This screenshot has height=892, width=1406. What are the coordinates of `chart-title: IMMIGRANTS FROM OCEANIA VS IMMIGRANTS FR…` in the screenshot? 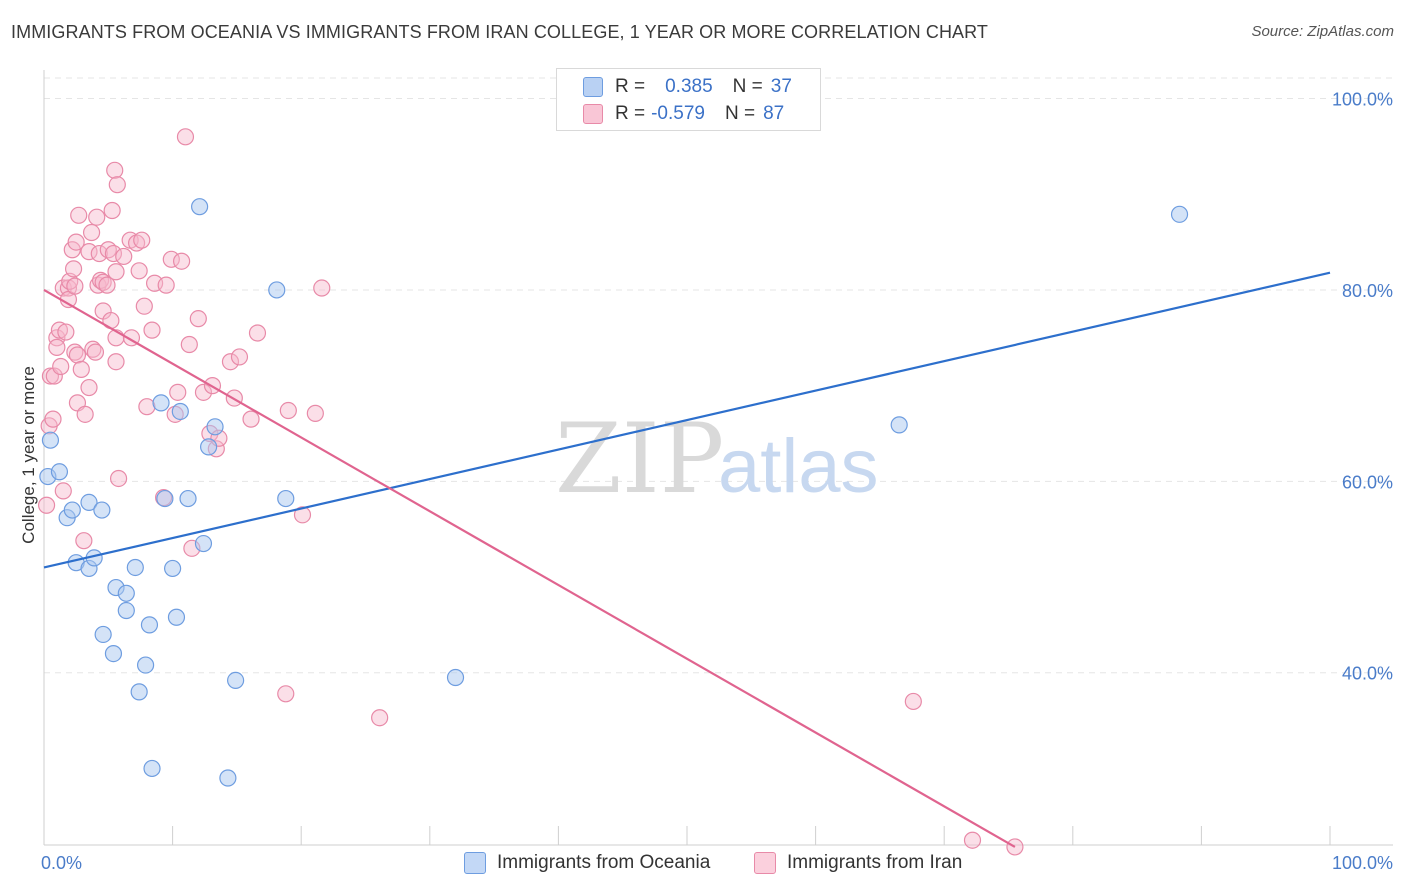 It's located at (500, 32).